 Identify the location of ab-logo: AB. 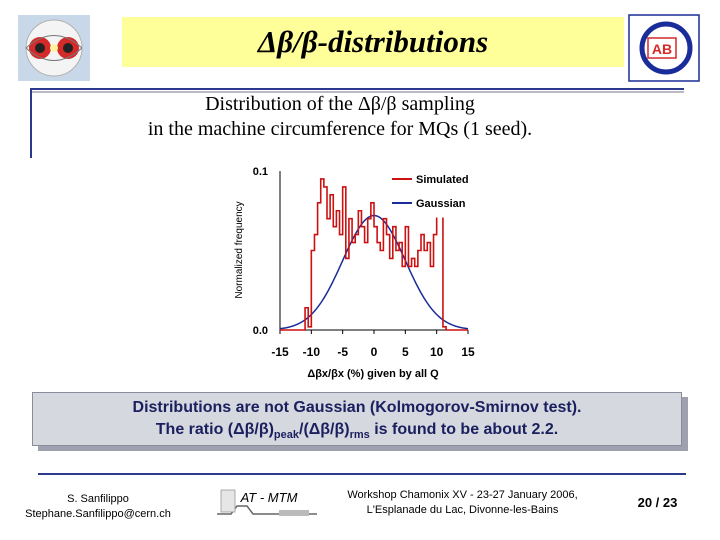
(664, 48).